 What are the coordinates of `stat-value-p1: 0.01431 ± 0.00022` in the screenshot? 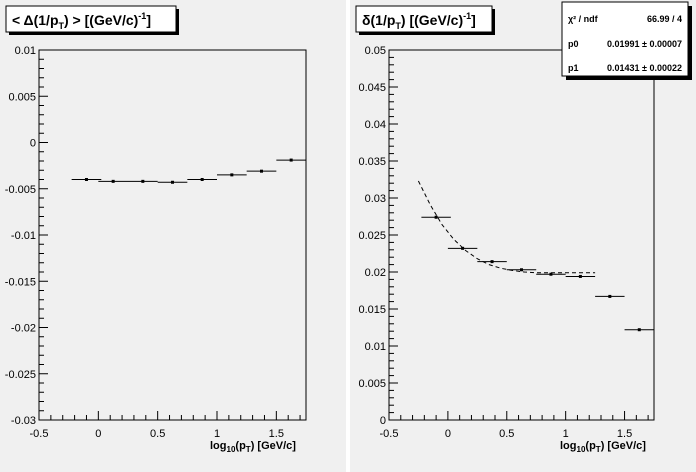 It's located at (644, 68).